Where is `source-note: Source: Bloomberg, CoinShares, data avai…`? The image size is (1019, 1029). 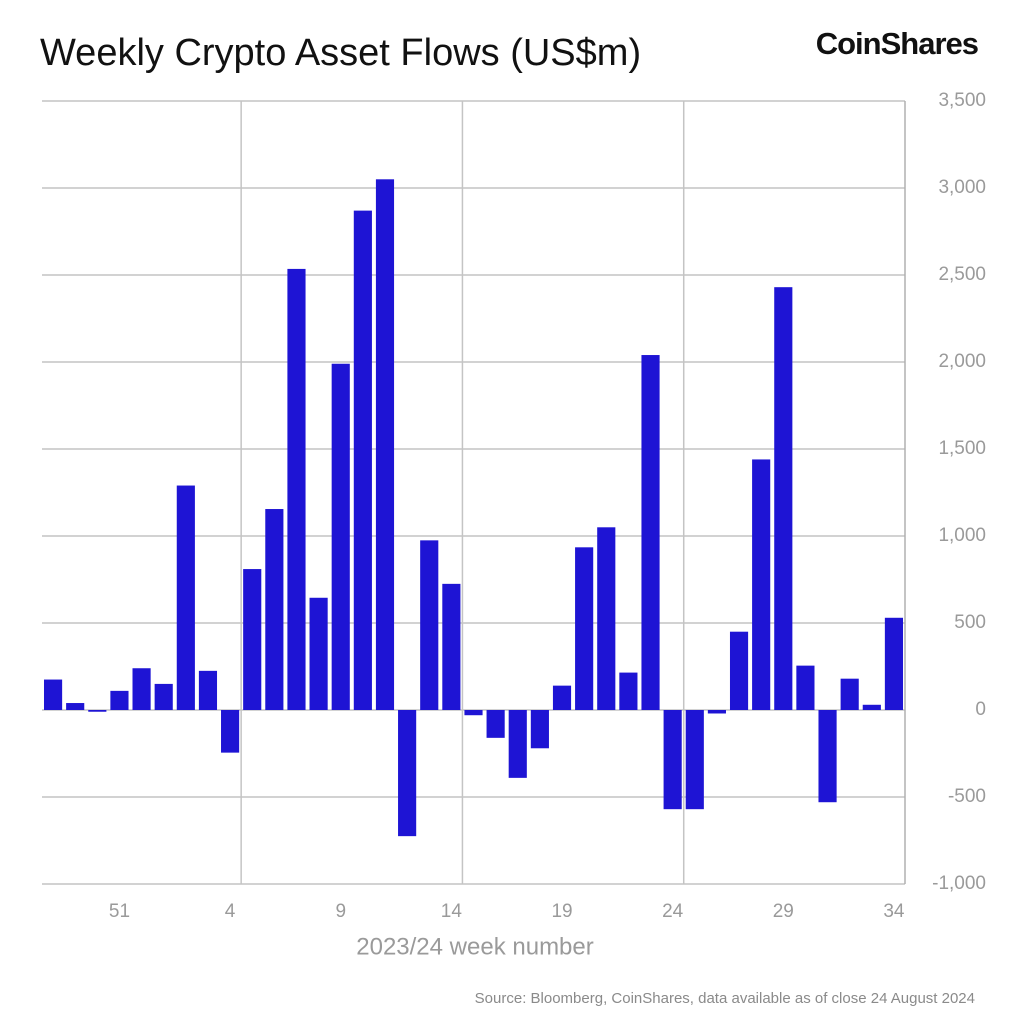 source-note: Source: Bloomberg, CoinShares, data avai… is located at coordinates (725, 998).